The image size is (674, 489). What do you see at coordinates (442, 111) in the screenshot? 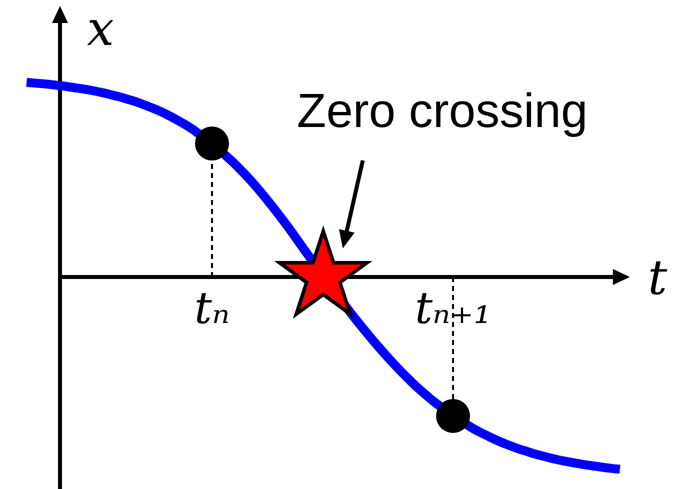
I see `annotation: Zero crossing` at bounding box center [442, 111].